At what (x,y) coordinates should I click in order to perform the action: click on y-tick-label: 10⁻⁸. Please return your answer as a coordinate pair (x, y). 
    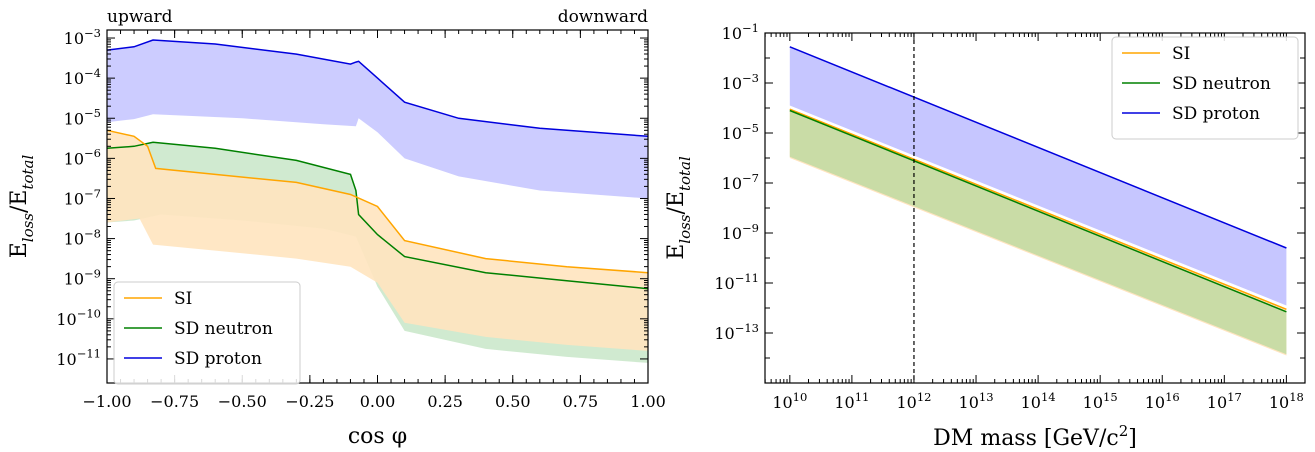
    Looking at the image, I should click on (82, 237).